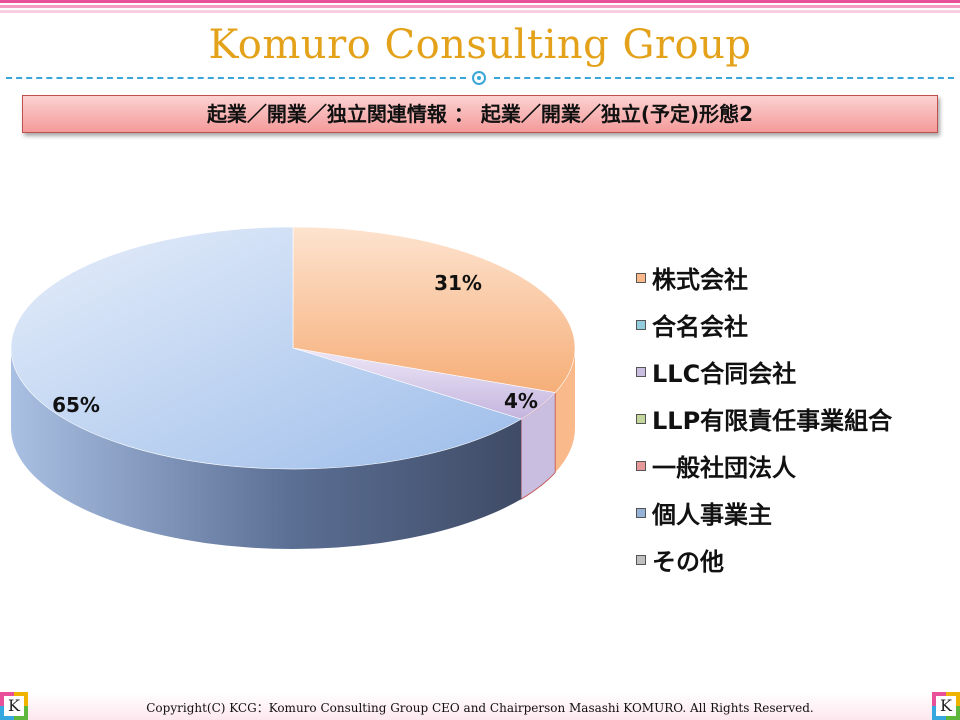  I want to click on legend-item: LLC合同会社, so click(764, 371).